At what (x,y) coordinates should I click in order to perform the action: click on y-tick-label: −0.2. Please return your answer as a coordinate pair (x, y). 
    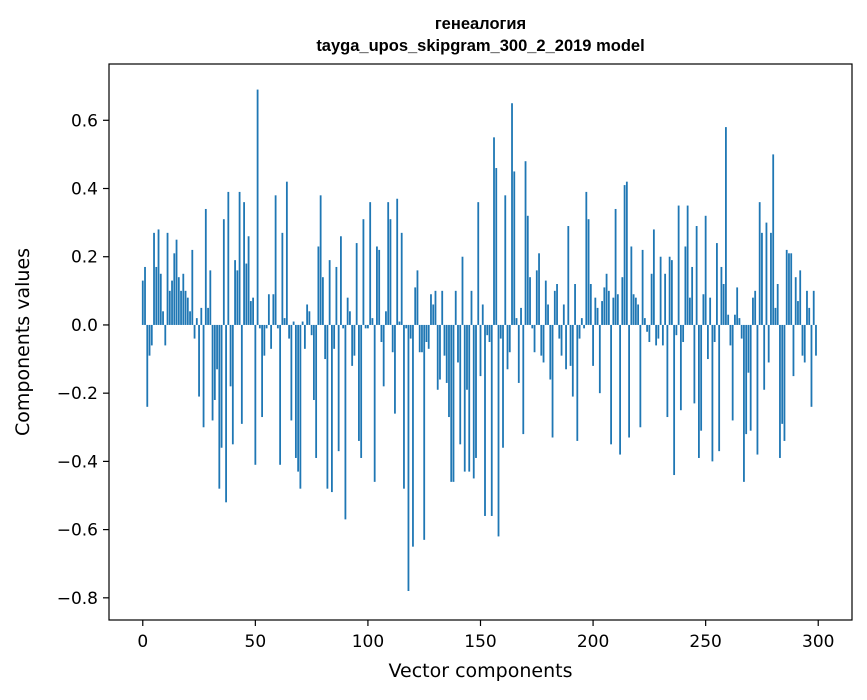
    Looking at the image, I should click on (77, 394).